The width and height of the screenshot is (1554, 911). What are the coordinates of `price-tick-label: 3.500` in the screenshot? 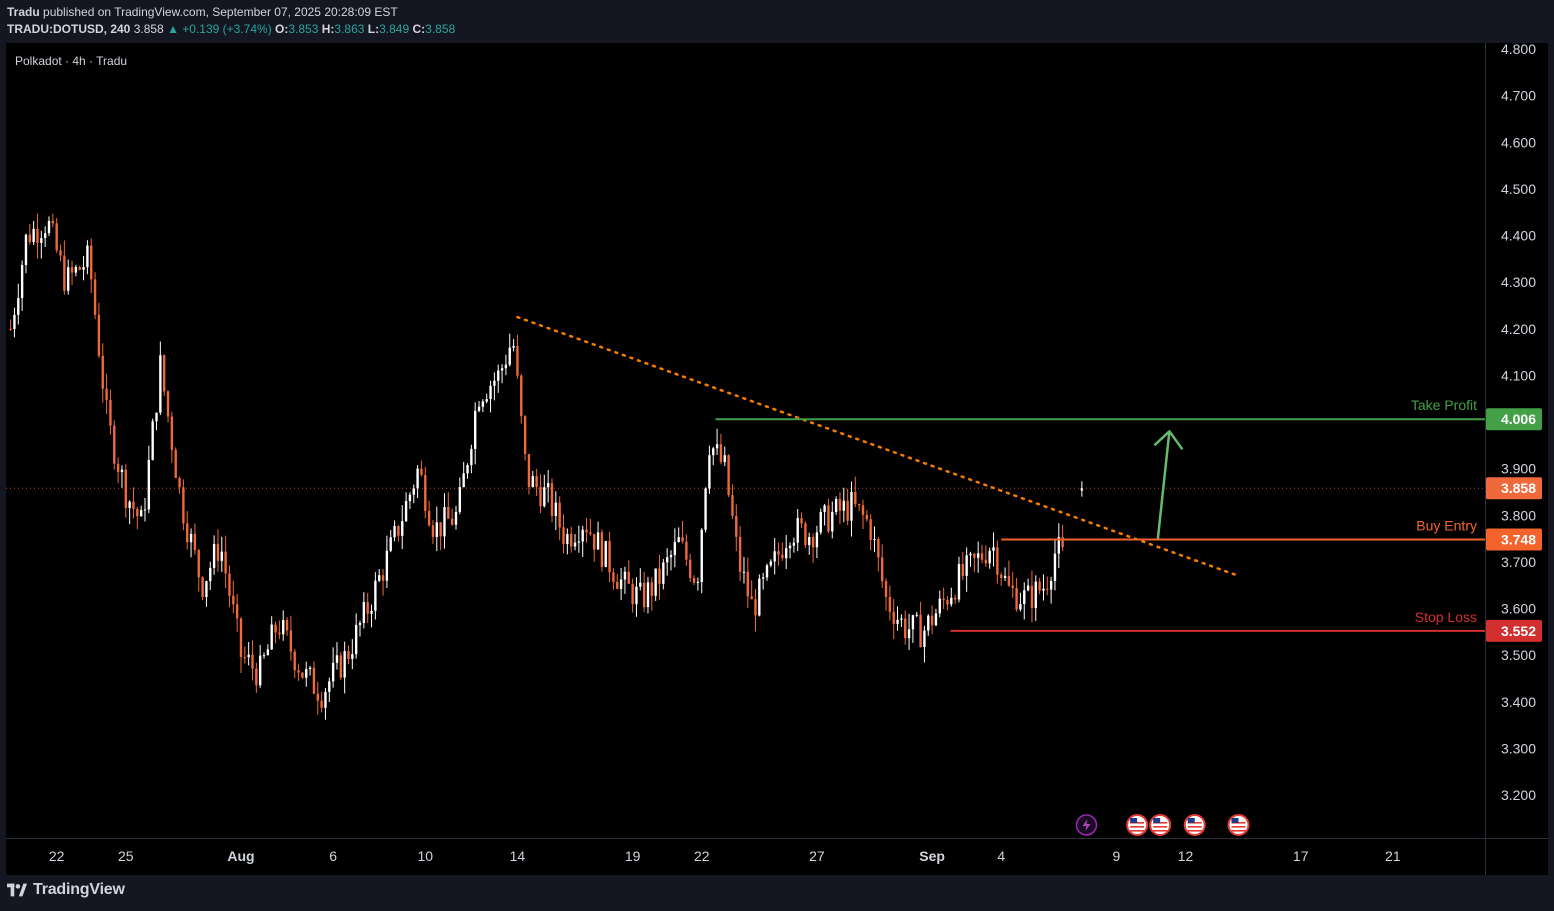 It's located at (1518, 655).